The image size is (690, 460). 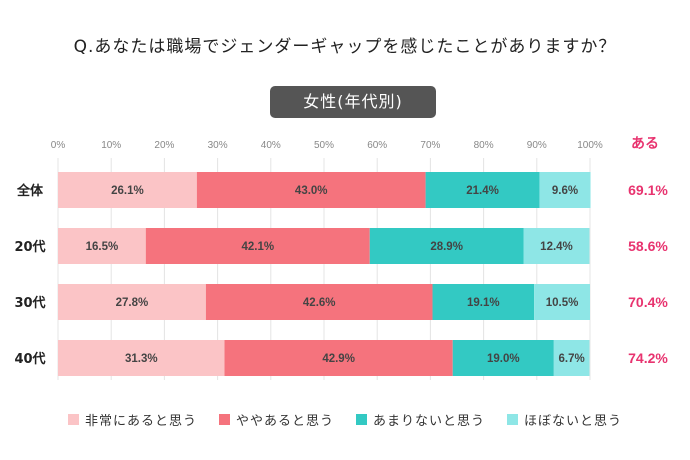 I want to click on data-label: 6.7%, so click(x=572, y=359).